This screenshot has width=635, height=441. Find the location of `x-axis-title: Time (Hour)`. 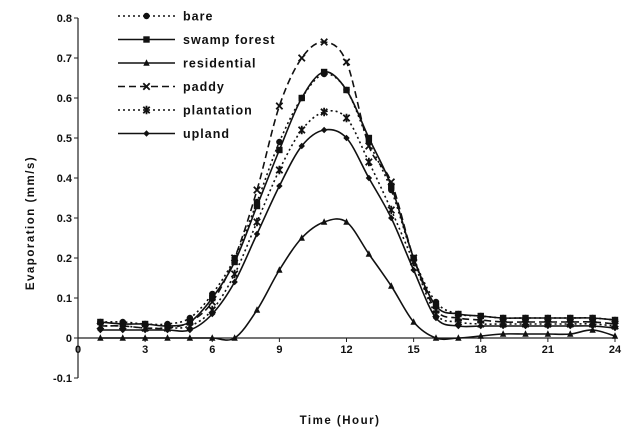

x-axis-title: Time (Hour) is located at coordinates (340, 421).